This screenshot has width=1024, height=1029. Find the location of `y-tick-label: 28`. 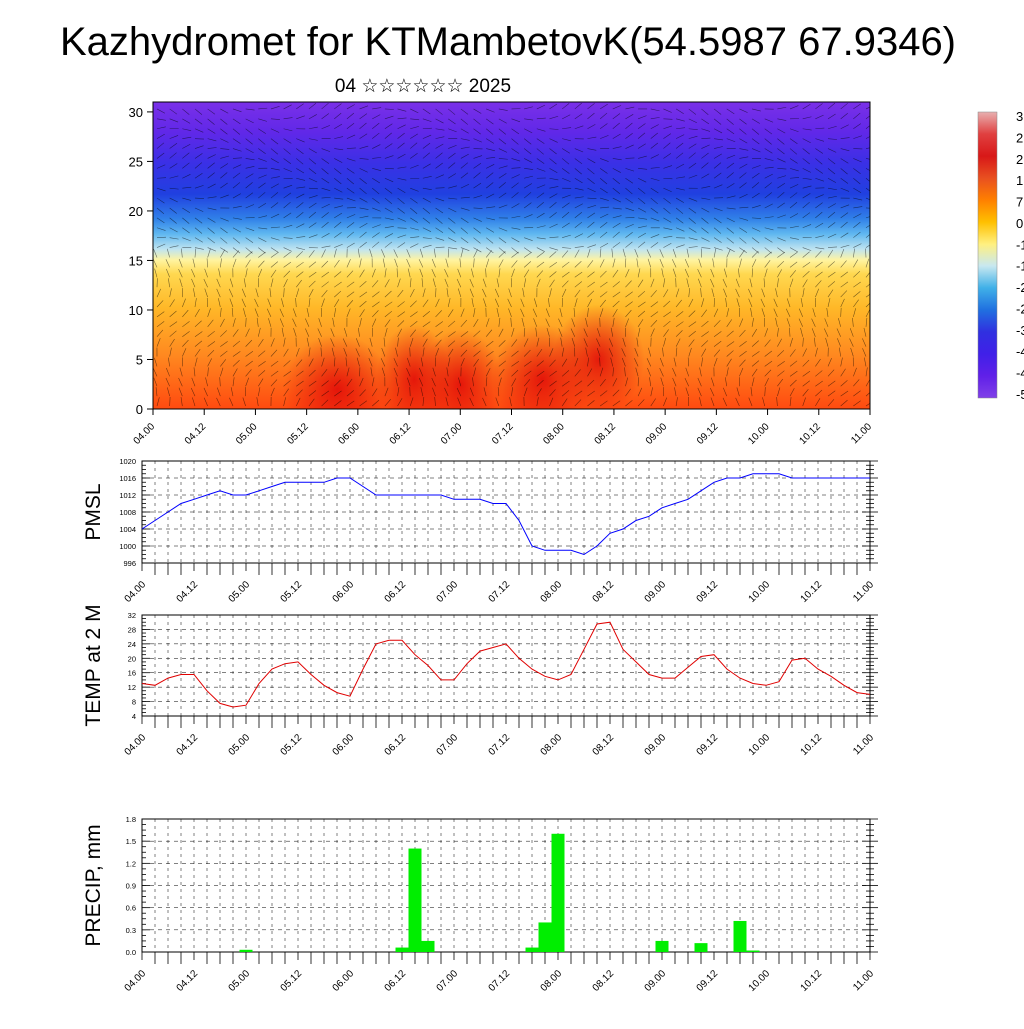

y-tick-label: 28 is located at coordinates (132, 629).